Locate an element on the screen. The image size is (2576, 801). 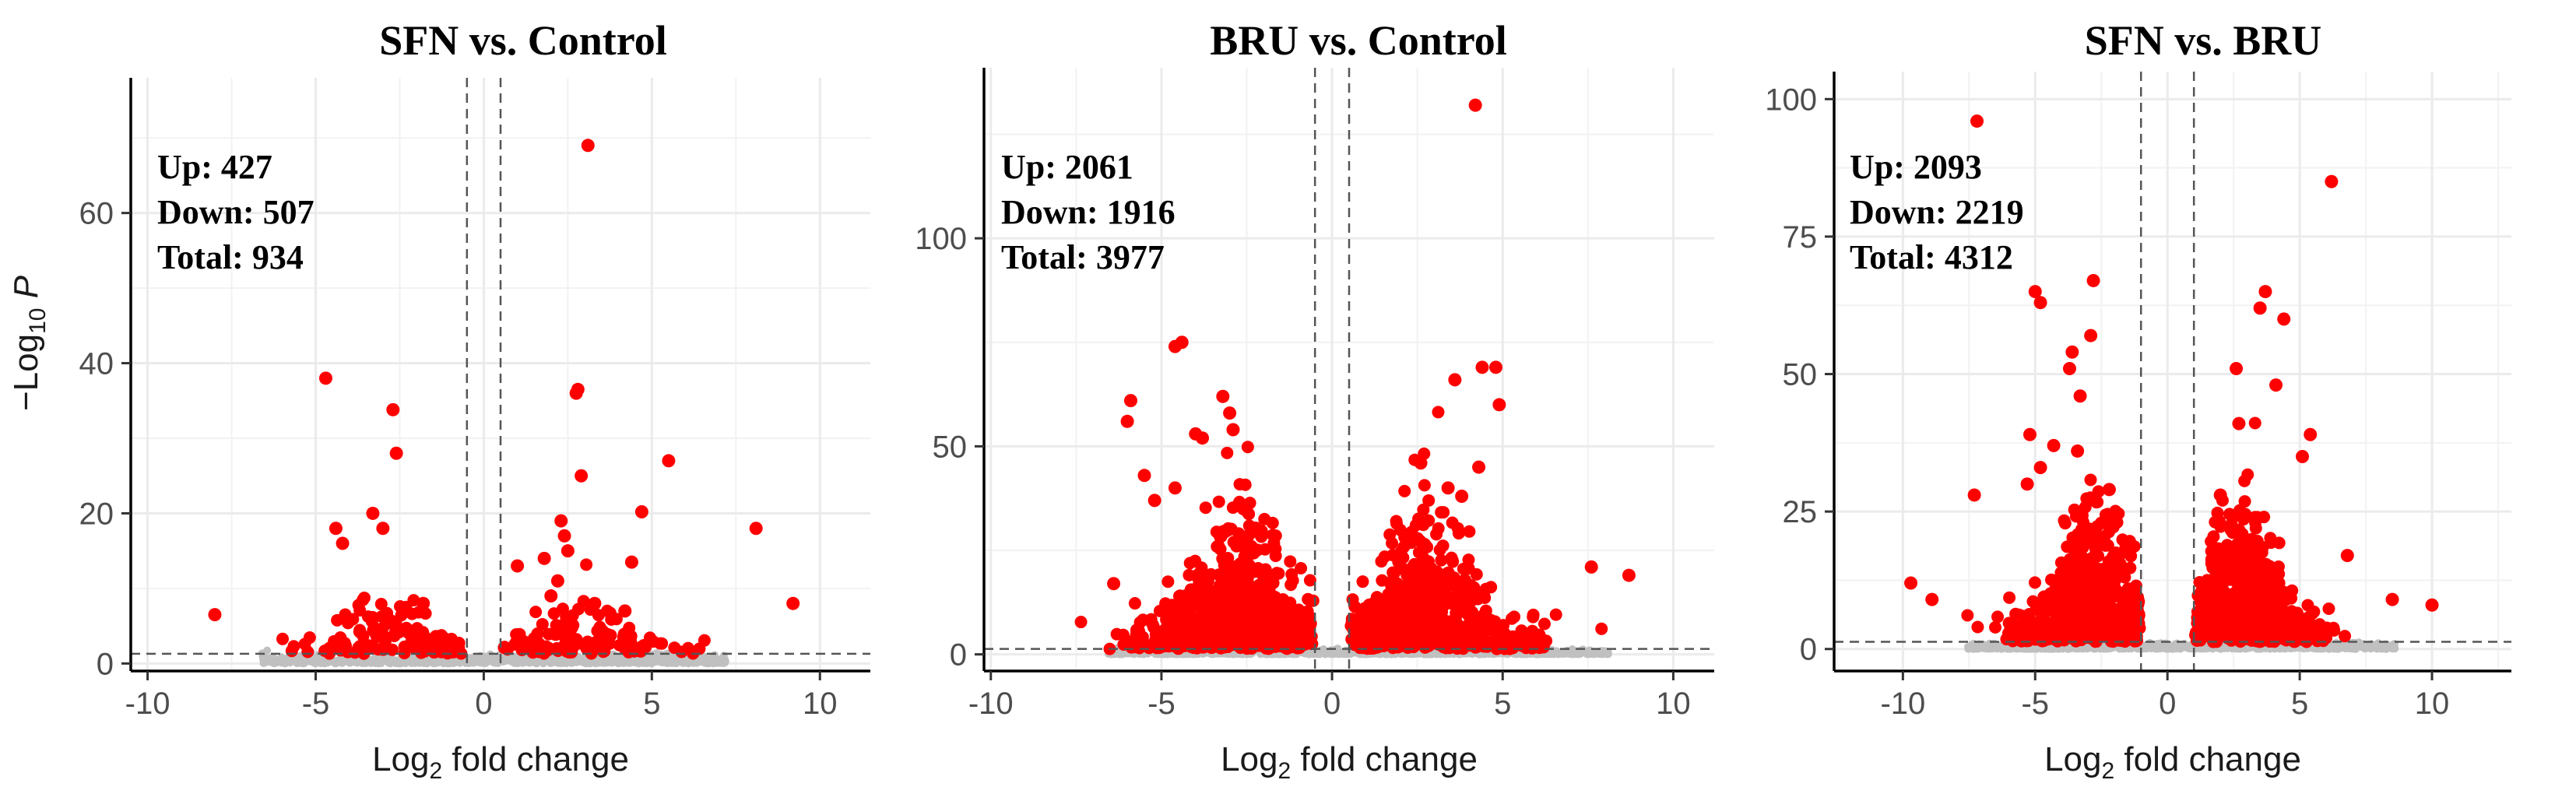
x-axis-label: Log2 fold change is located at coordinates (1349, 762).